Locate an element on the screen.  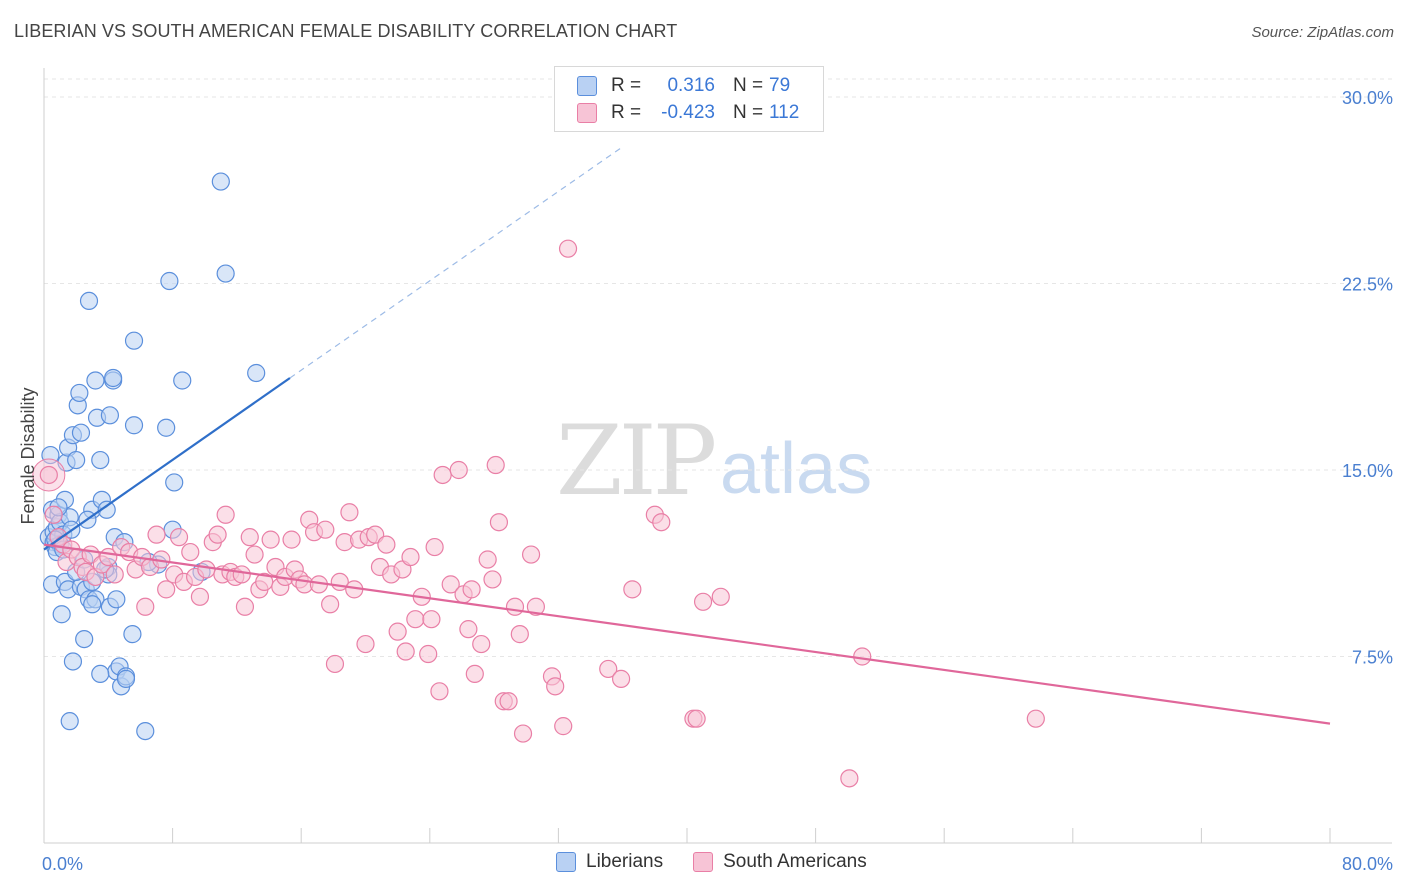
r-value: 0.316 is located at coordinates (691, 85).